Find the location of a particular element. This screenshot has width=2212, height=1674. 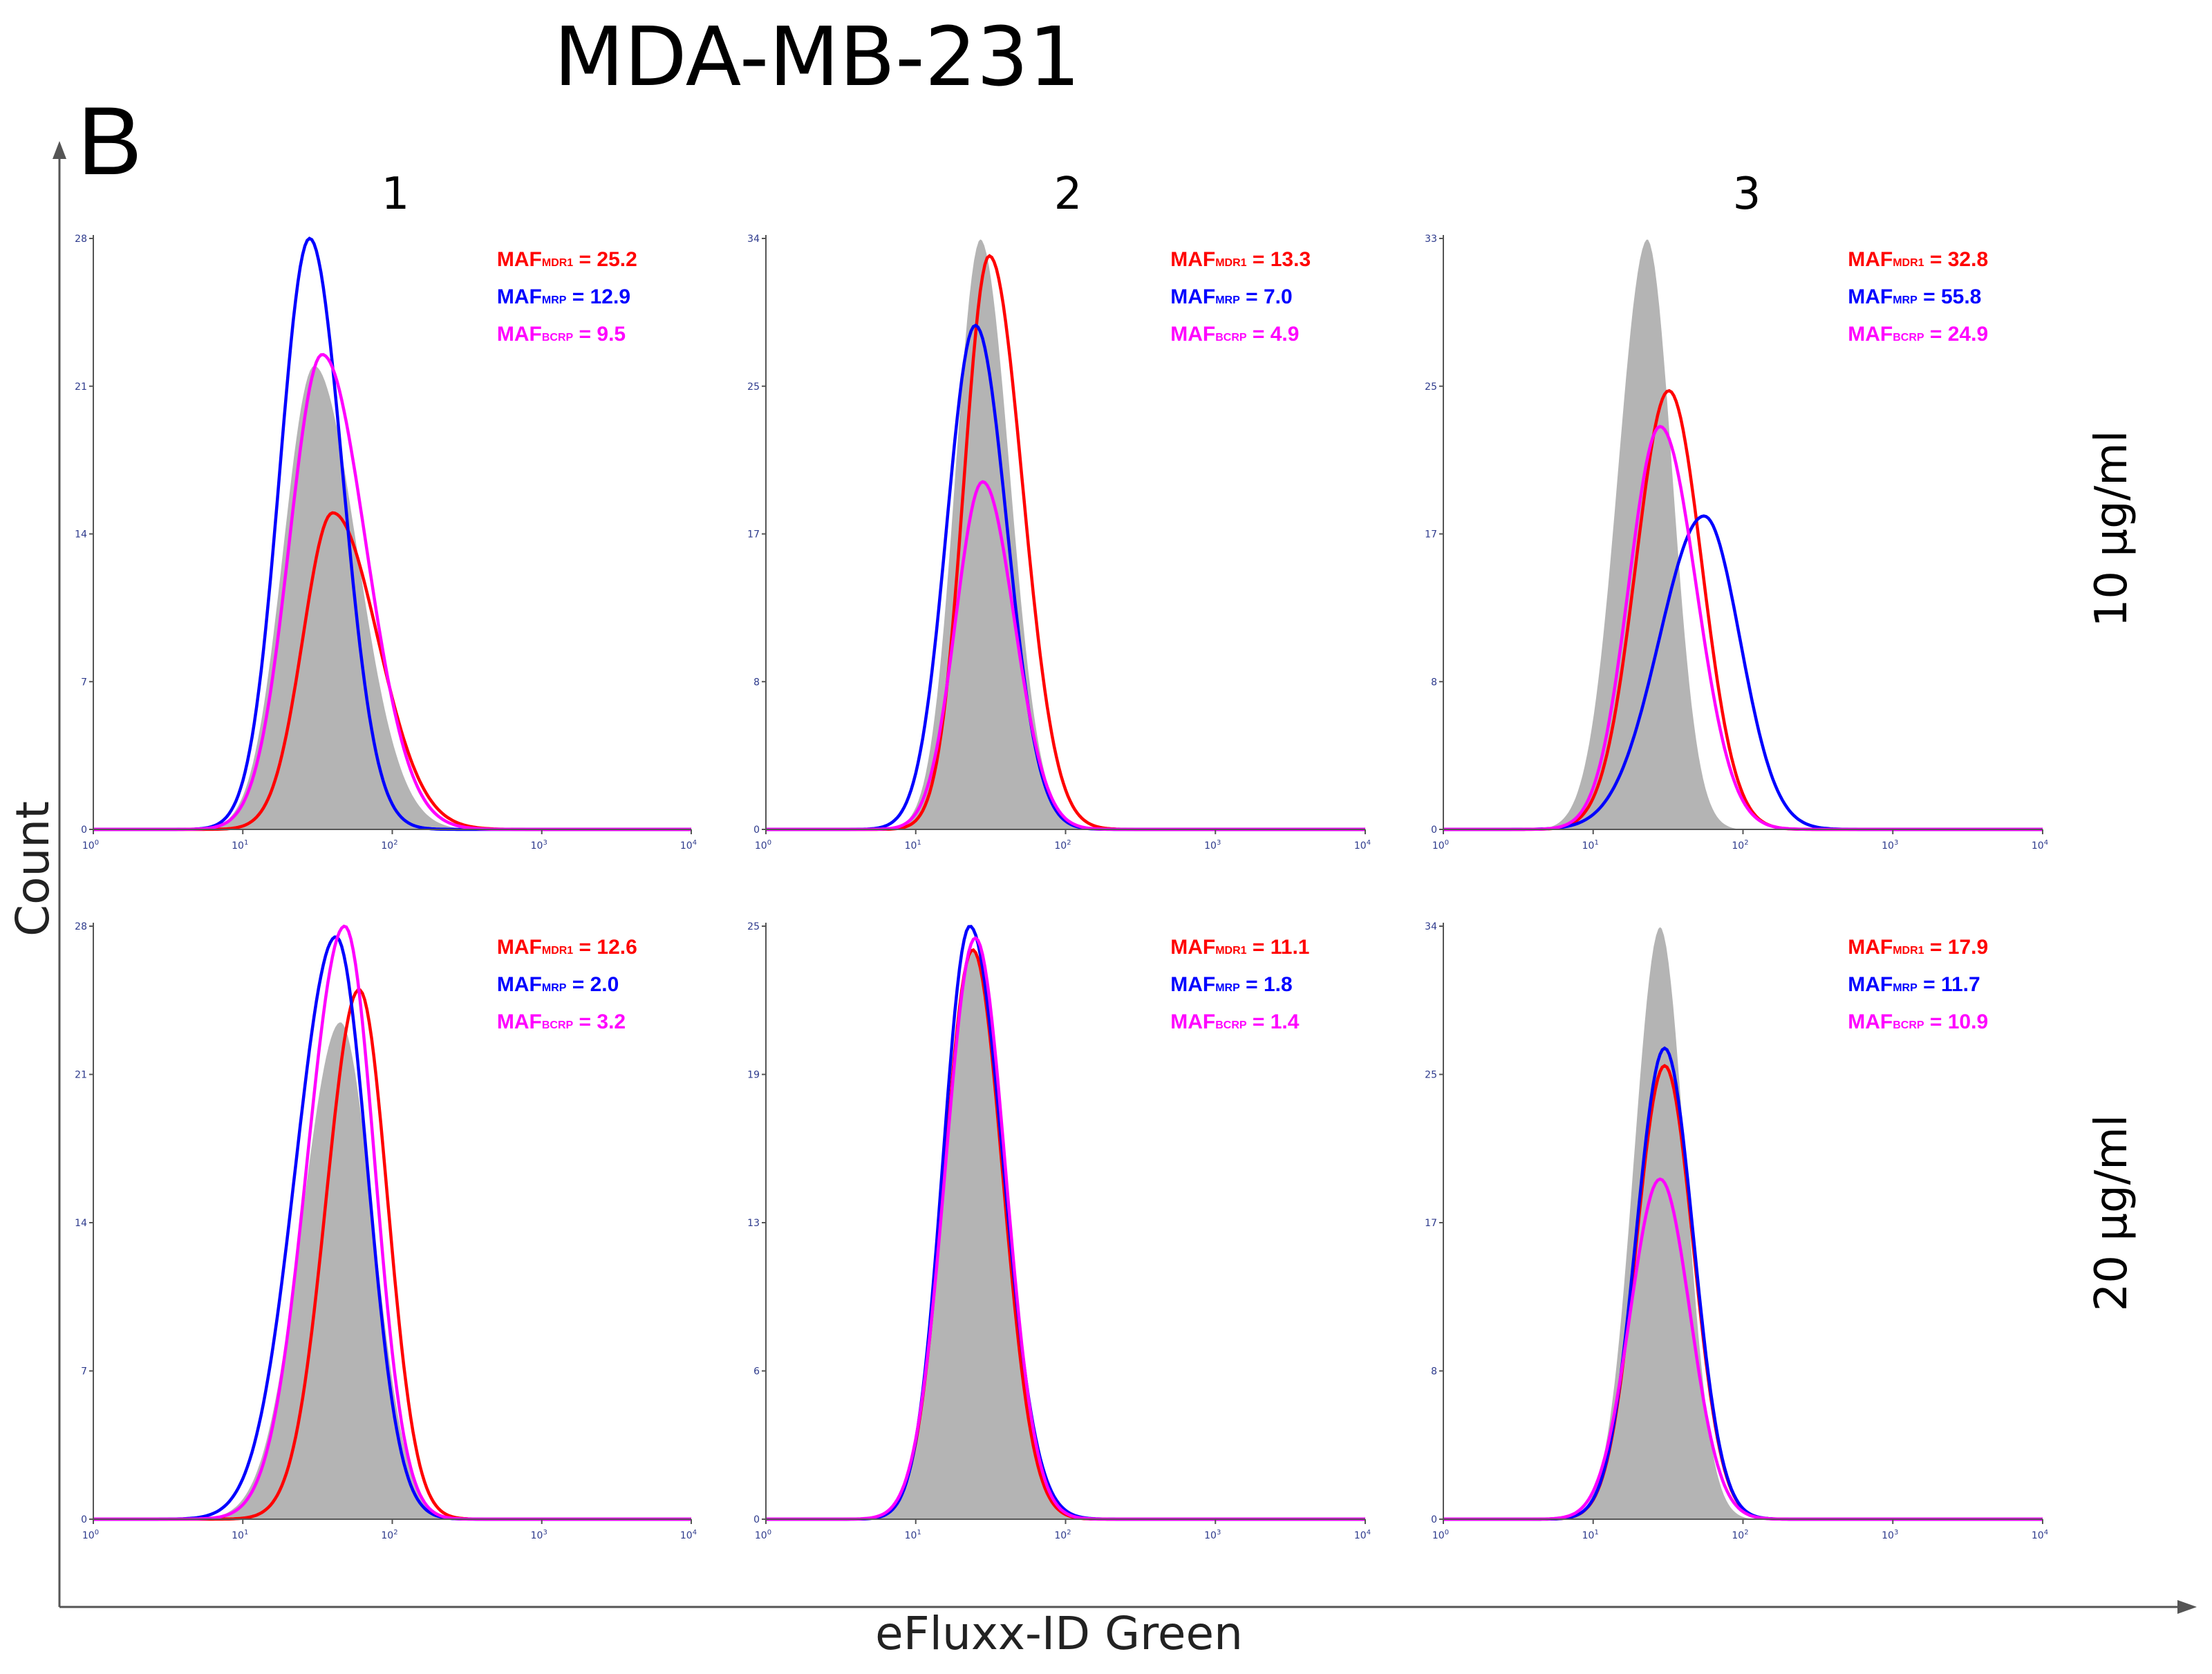

maf-annotation-bcrp: MAFBCRP = 24.9 is located at coordinates (1918, 335).